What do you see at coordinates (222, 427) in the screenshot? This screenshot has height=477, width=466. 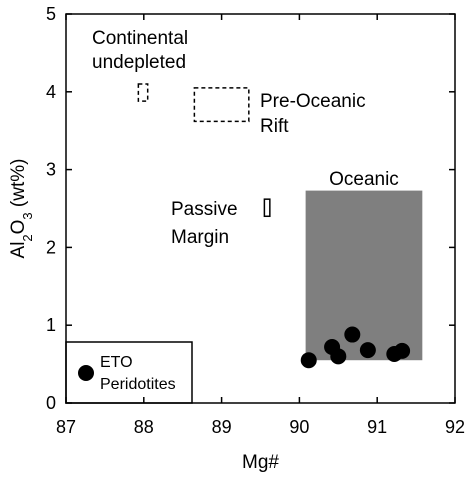 I see `x-tick-label: 89` at bounding box center [222, 427].